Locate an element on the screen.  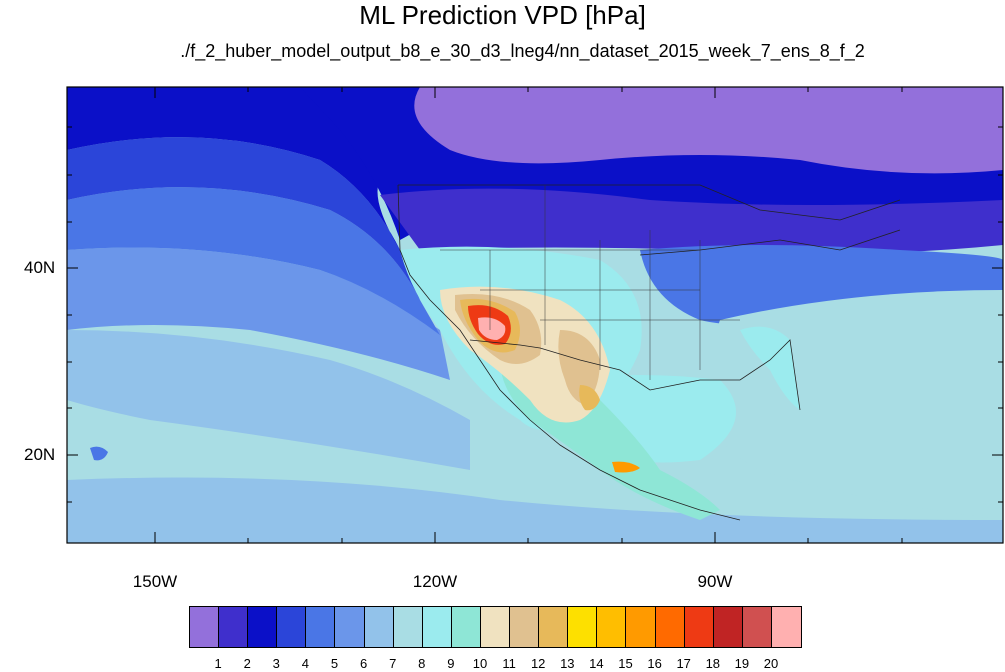
us-border is located at coordinates (649, 266).